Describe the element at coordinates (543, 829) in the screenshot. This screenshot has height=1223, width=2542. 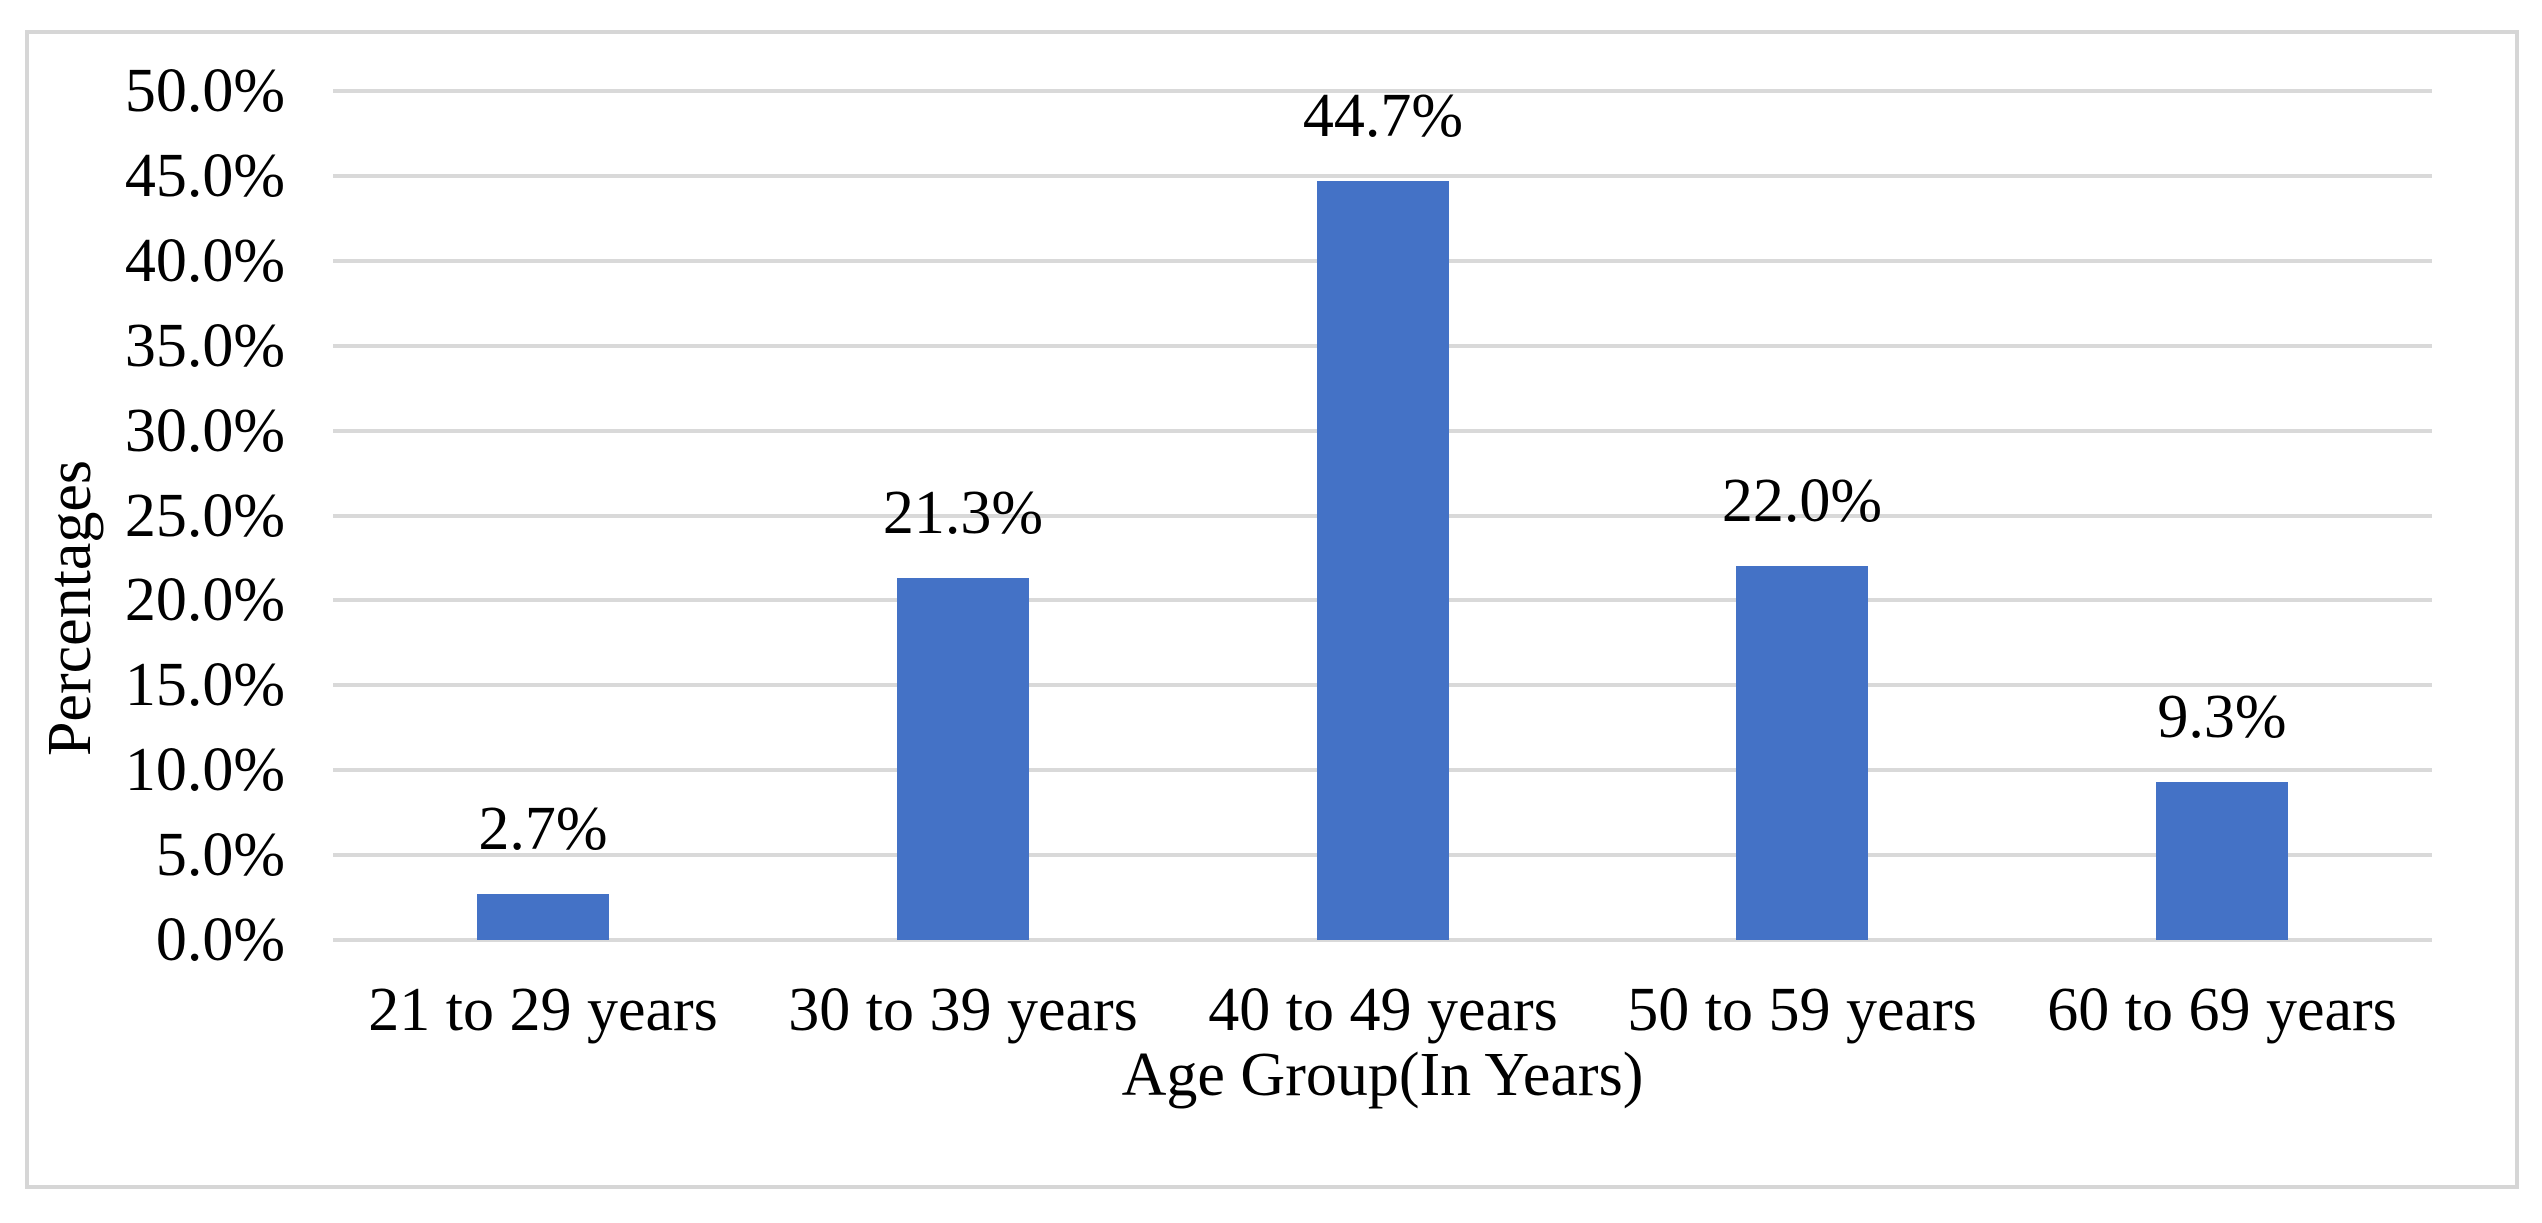
I see `bar-value-label: 2.7%` at that location.